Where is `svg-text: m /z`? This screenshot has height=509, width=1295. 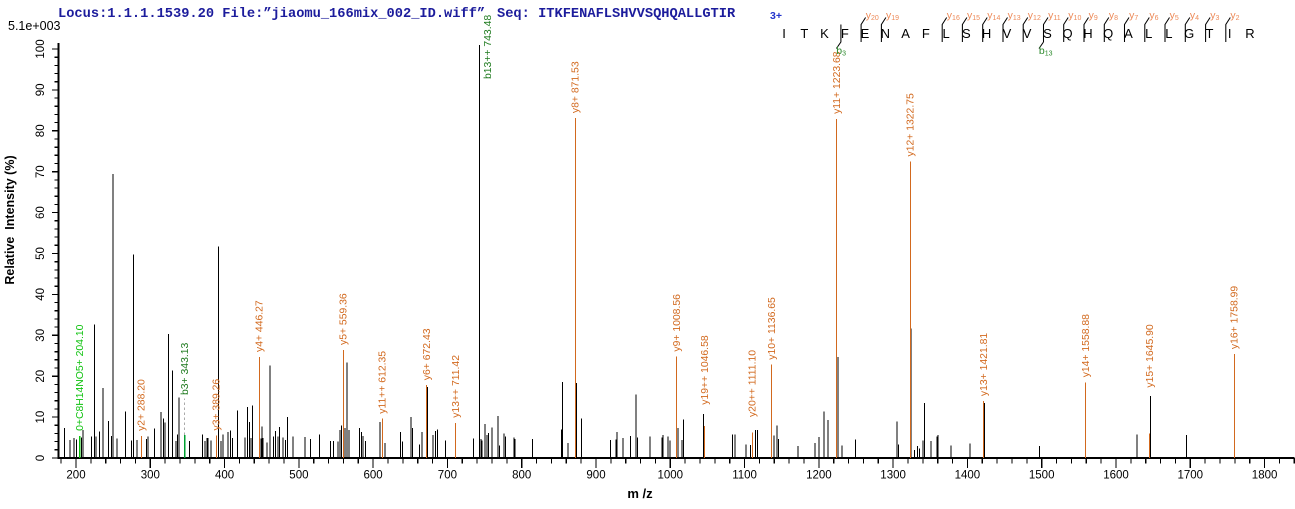
svg-text: m /z is located at coordinates (640, 493).